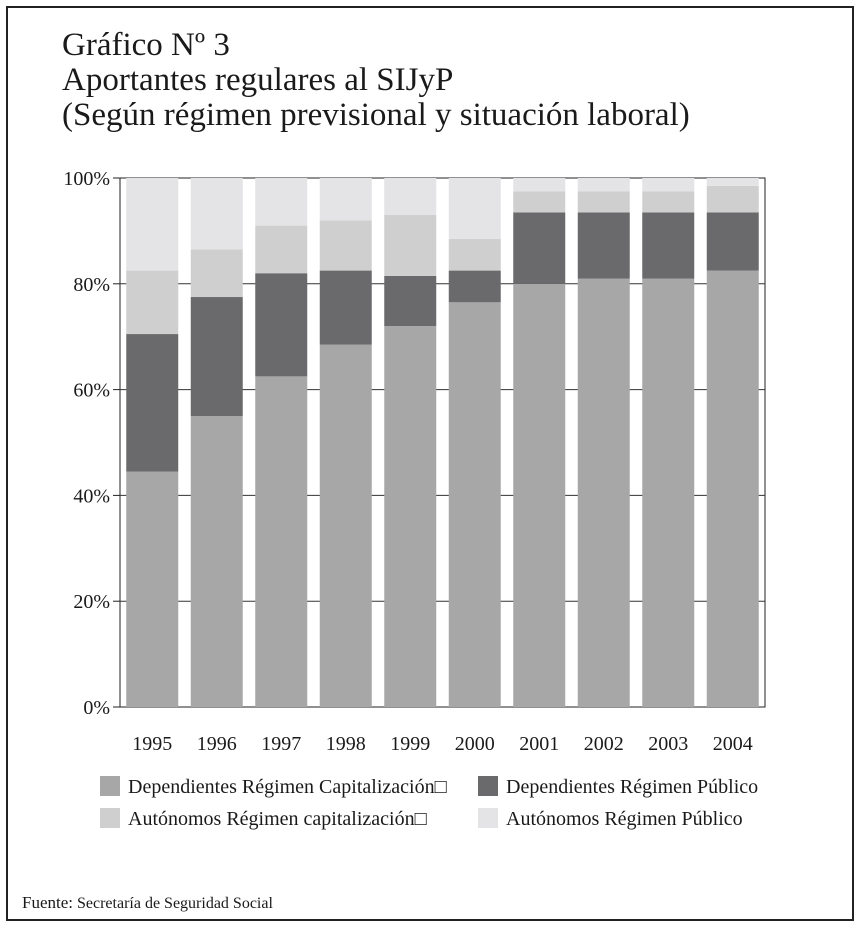  I want to click on x-tick-label-2001: 2001, so click(539, 744).